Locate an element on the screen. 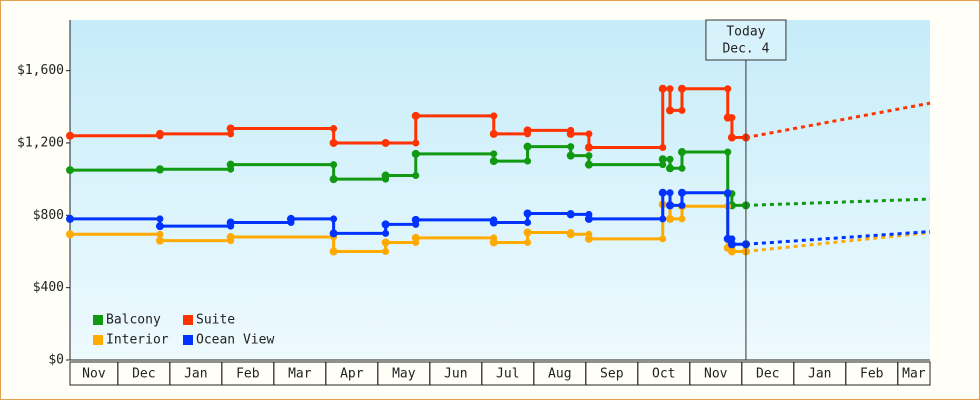 The width and height of the screenshot is (980, 400). today-box is located at coordinates (746, 40).